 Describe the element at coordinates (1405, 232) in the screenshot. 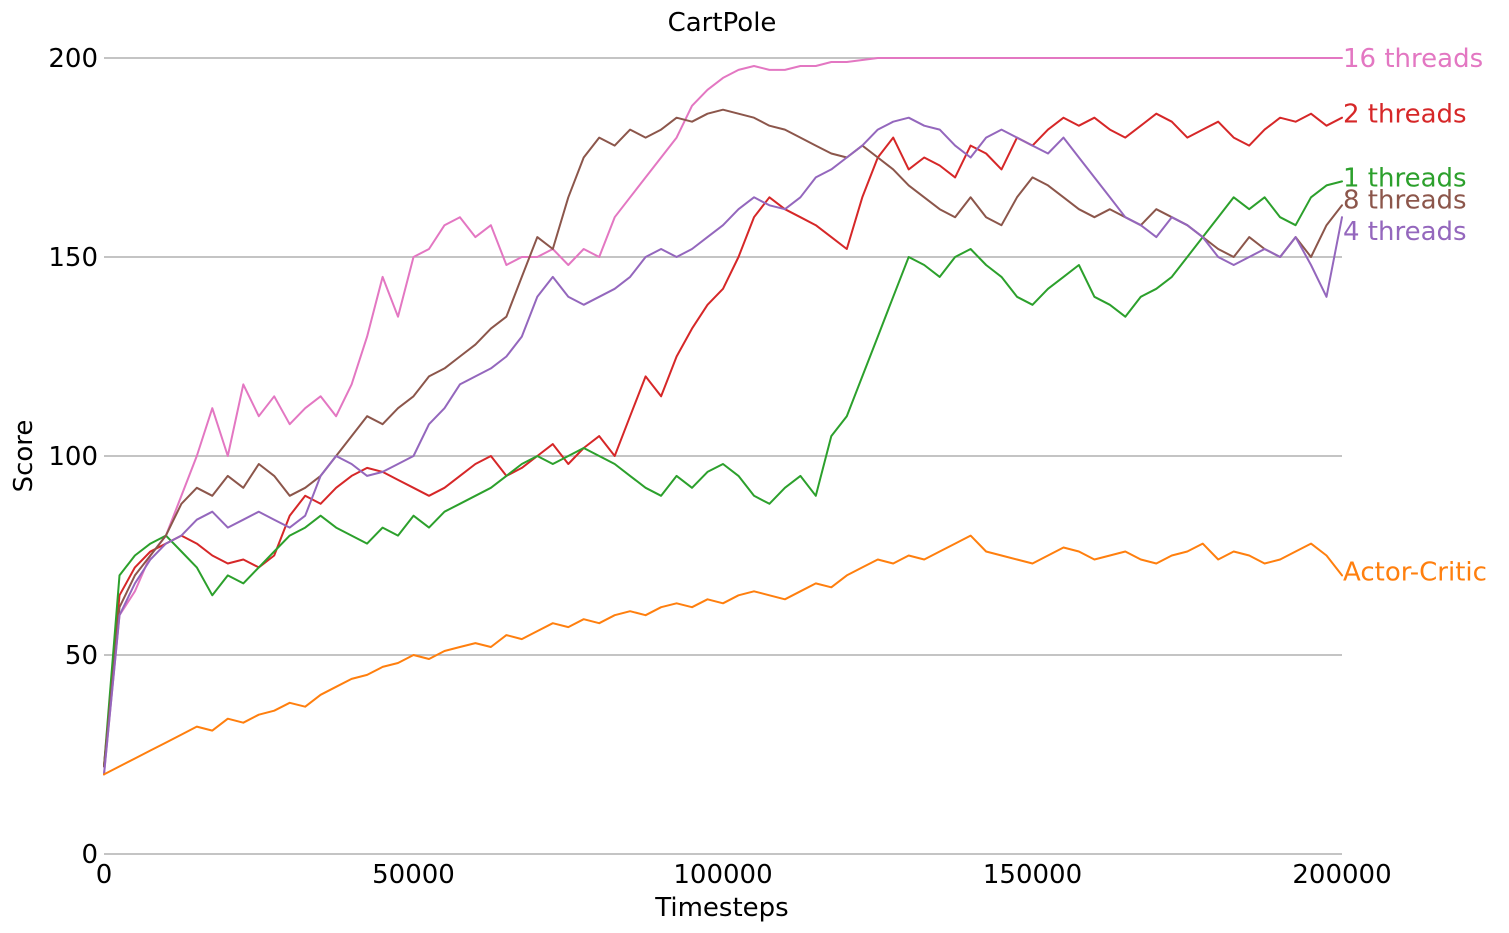

I see `series-label-4-threads: 4 threads` at that location.